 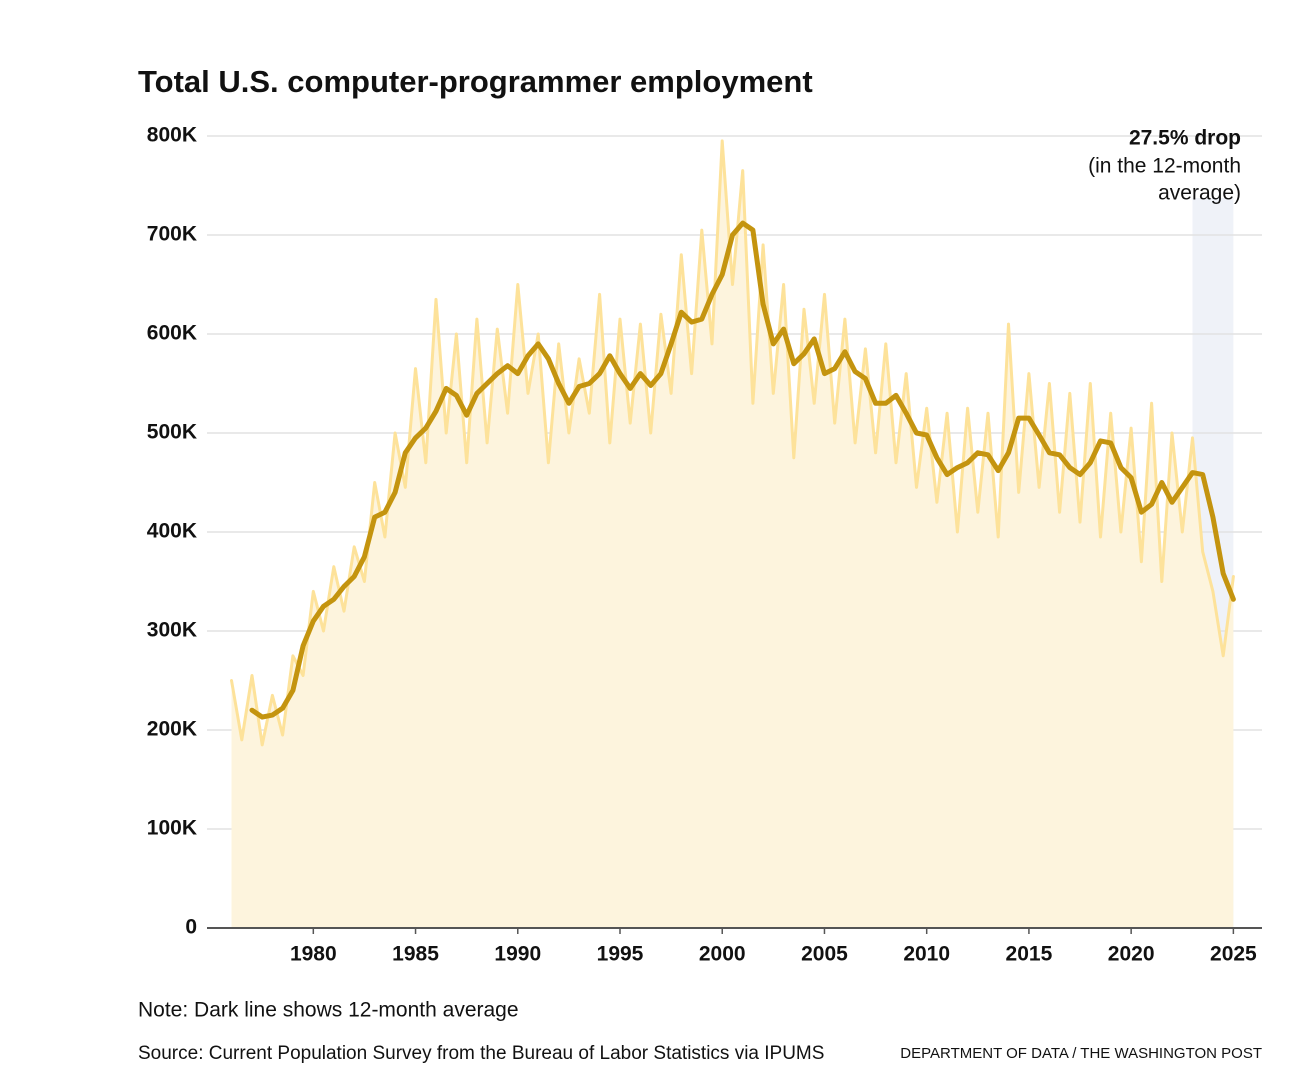 What do you see at coordinates (172, 432) in the screenshot?
I see `y-tick-label: 500K` at bounding box center [172, 432].